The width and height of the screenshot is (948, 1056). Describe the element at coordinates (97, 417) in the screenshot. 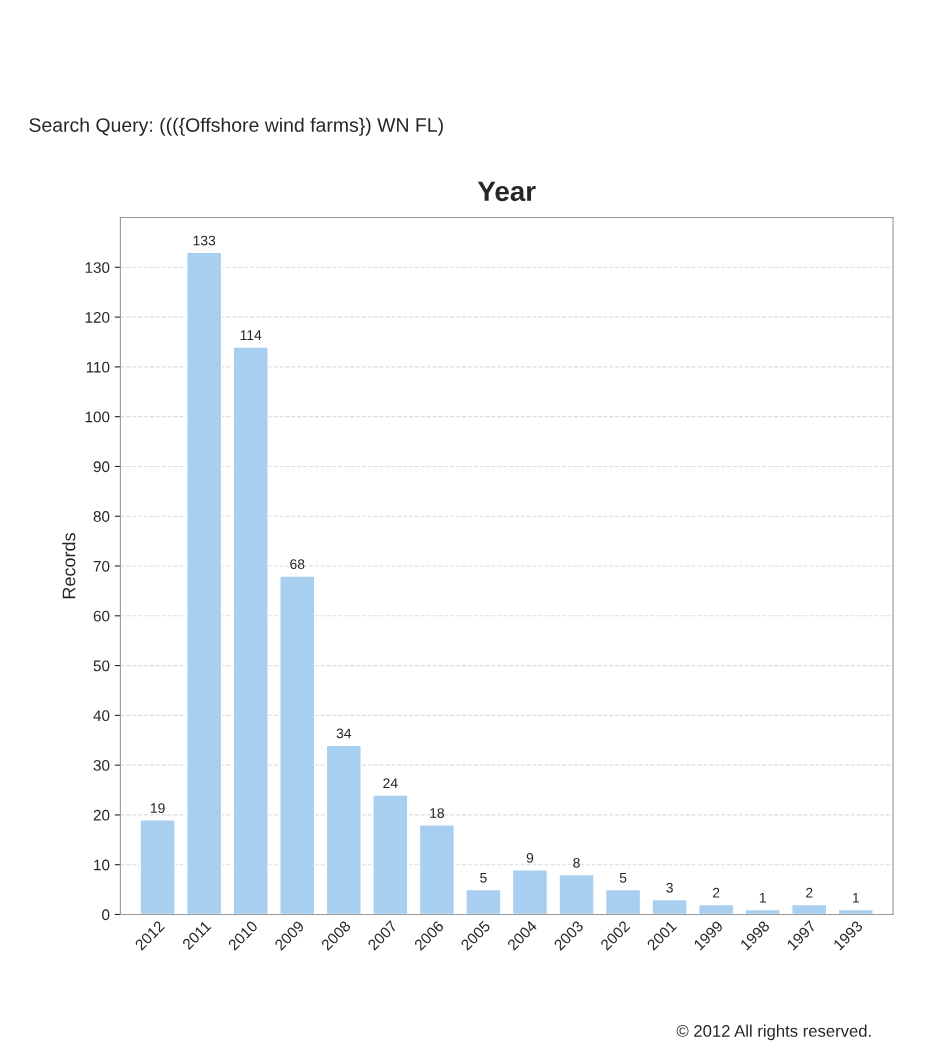

I see `y-tick-label: 100` at that location.